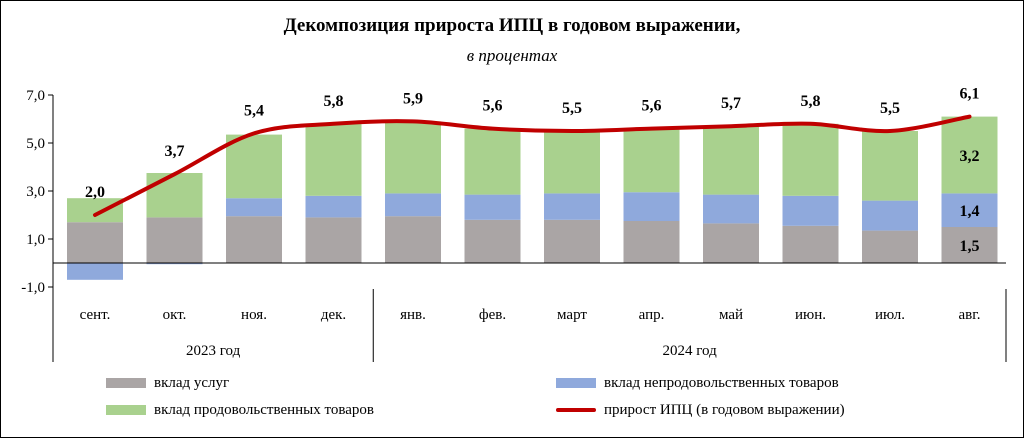 Image resolution: width=1024 pixels, height=438 pixels. Describe the element at coordinates (413, 98) in the screenshot. I see `cpi-value-label: 5,9` at that location.